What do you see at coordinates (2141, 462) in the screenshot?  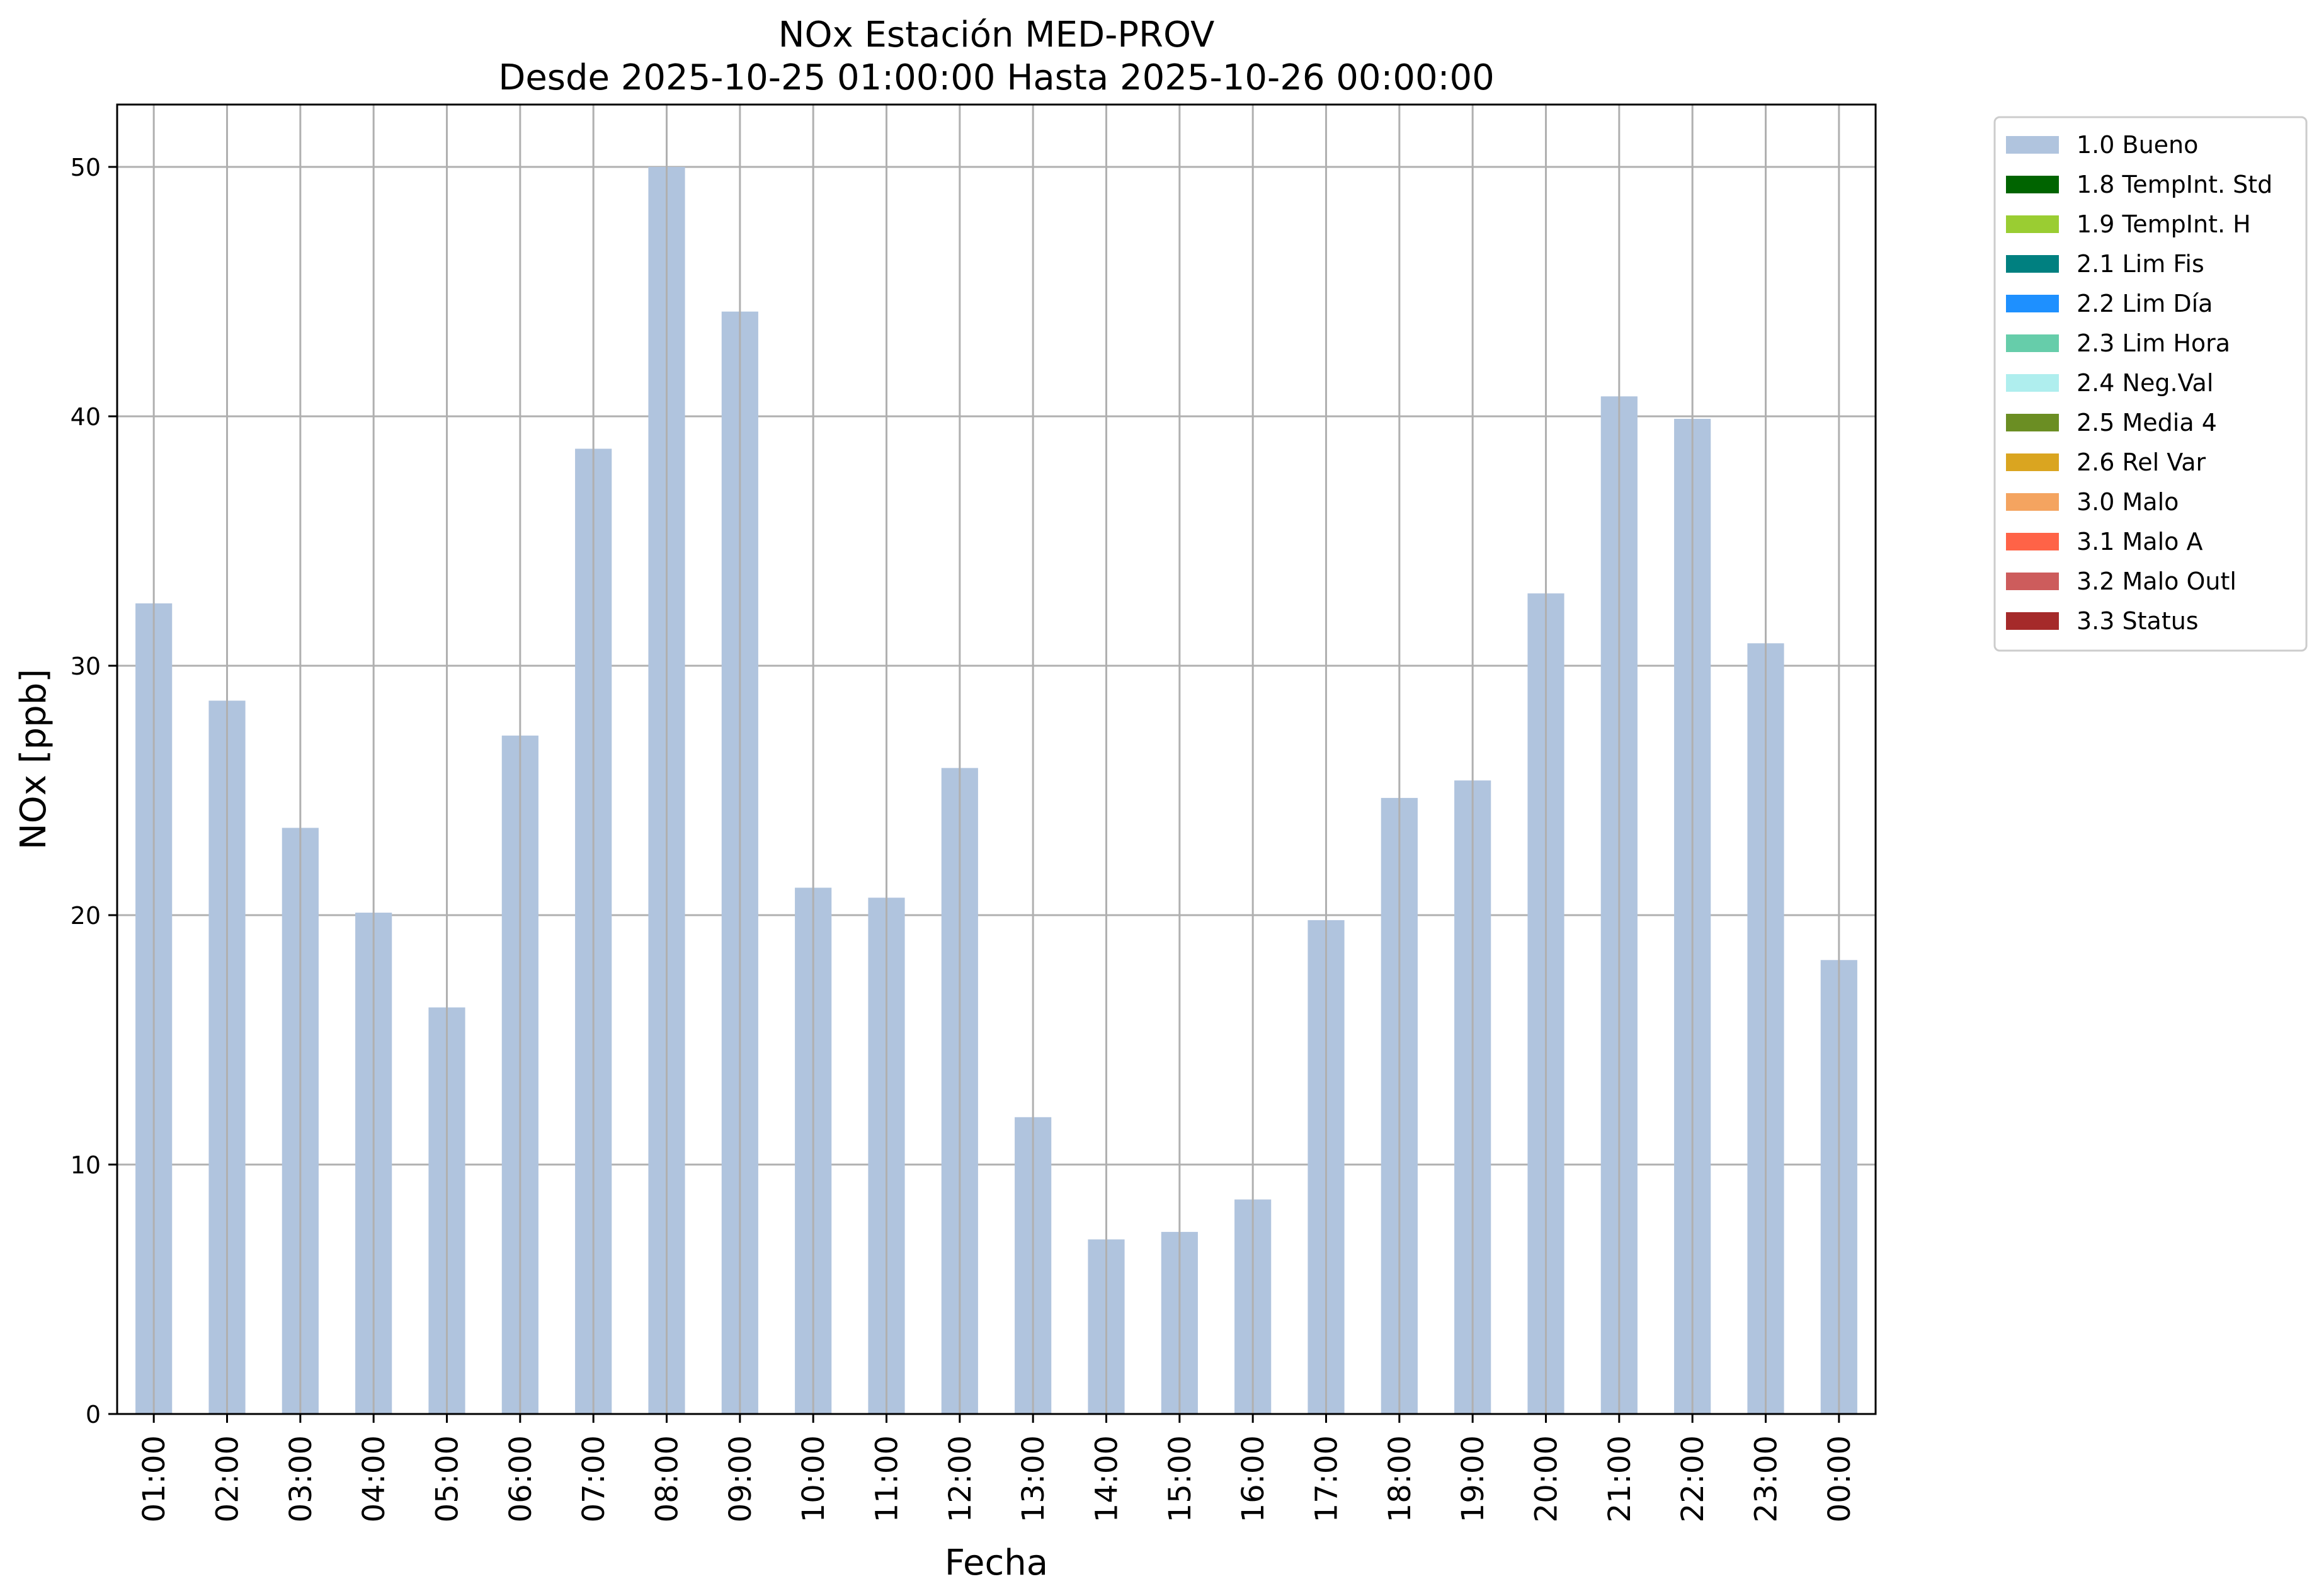 I see `legend-label: 2.6 Rel Var` at bounding box center [2141, 462].